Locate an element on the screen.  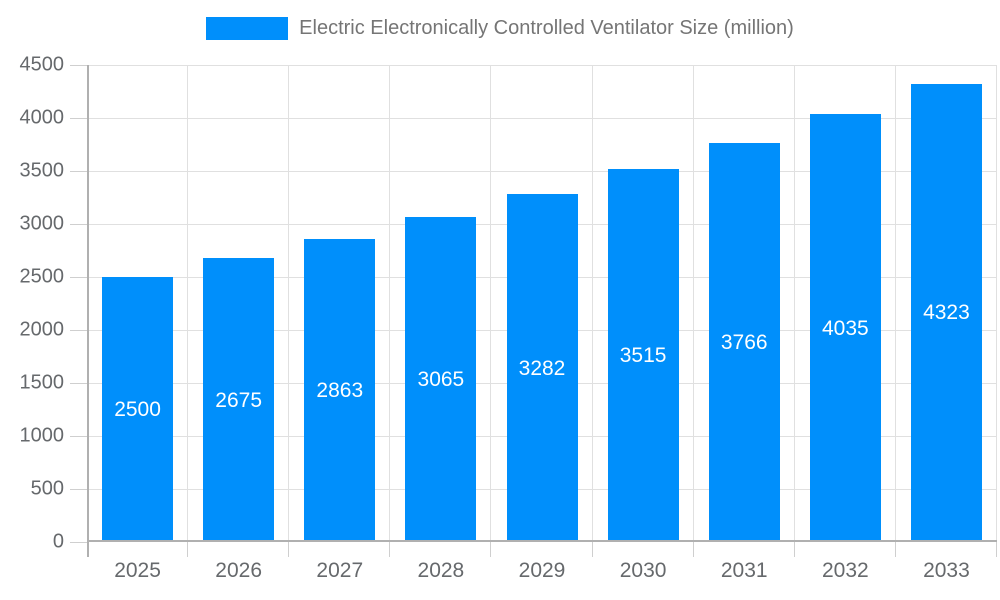
x-tick-label: 2033 is located at coordinates (946, 570).